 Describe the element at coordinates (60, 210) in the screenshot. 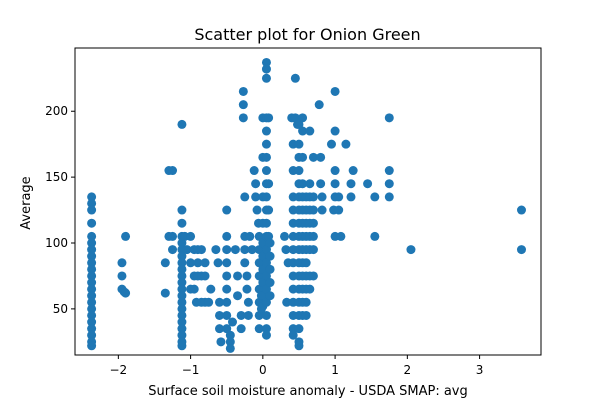

I see `y-axis-ticks: 50 100 150 200` at that location.